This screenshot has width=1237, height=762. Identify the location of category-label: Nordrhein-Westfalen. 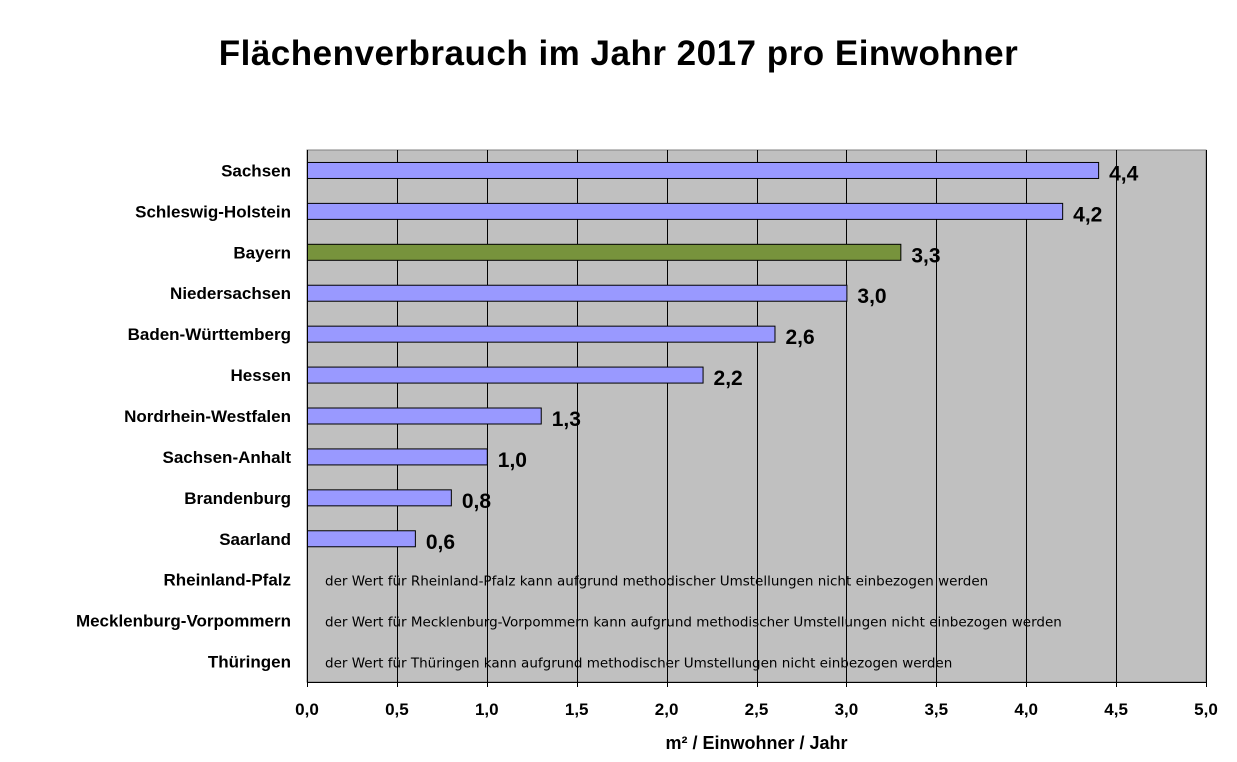
(207, 416).